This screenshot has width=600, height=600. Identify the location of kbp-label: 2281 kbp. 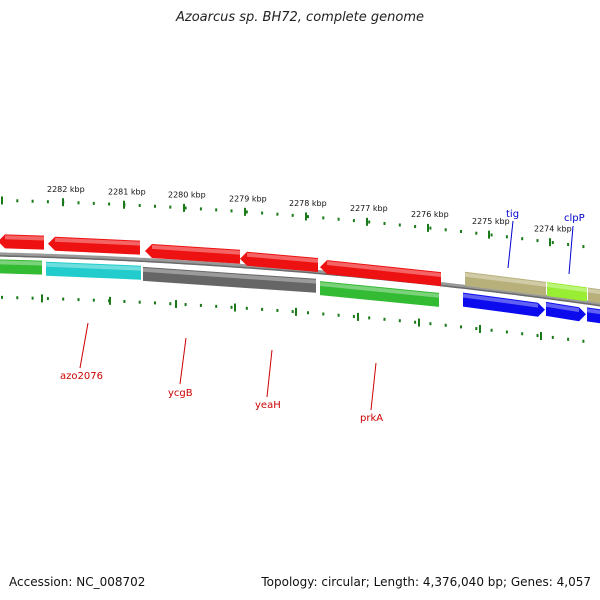
(127, 191).